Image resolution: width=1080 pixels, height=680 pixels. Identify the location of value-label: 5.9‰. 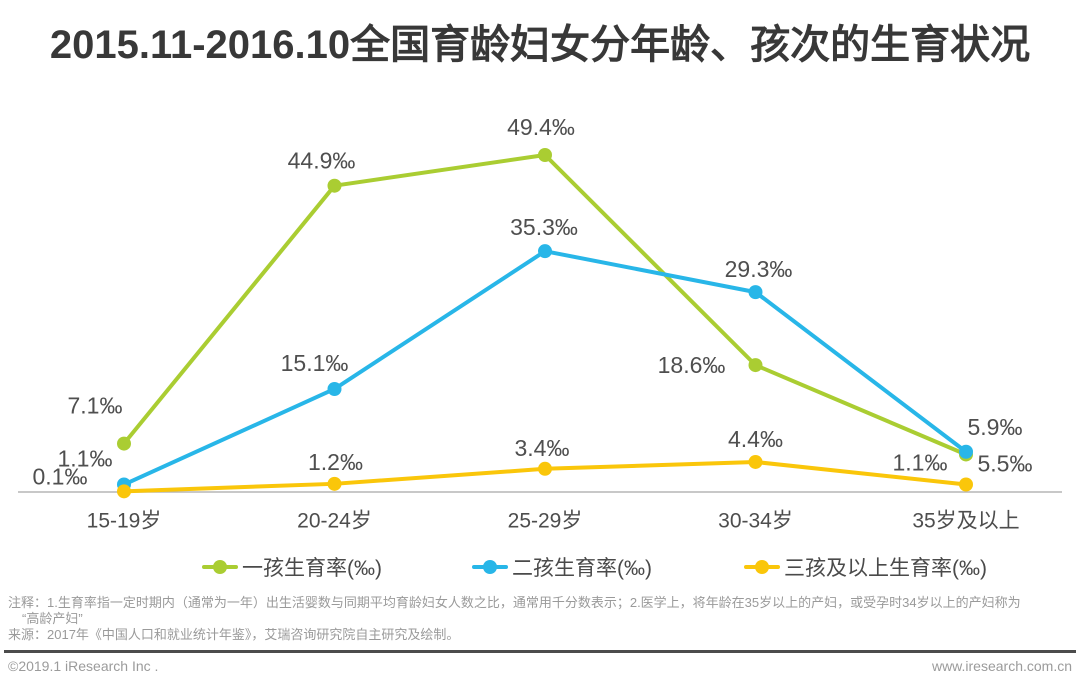
(995, 427).